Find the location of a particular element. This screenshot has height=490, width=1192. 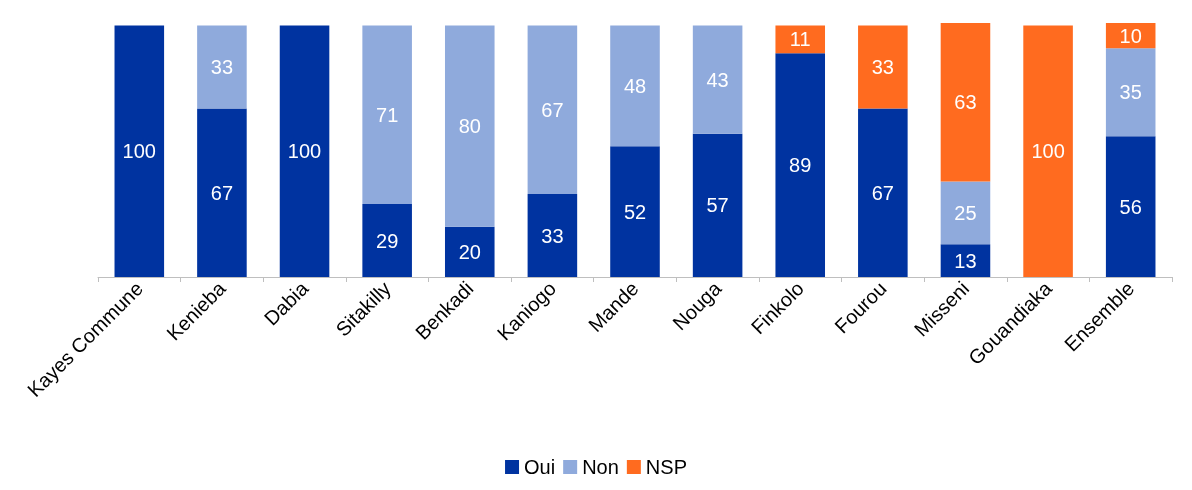

data-label: 57 is located at coordinates (717, 205).